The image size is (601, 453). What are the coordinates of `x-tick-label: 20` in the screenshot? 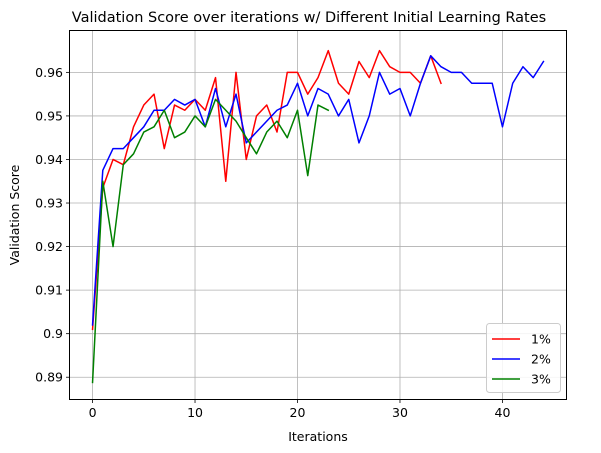 It's located at (298, 412).